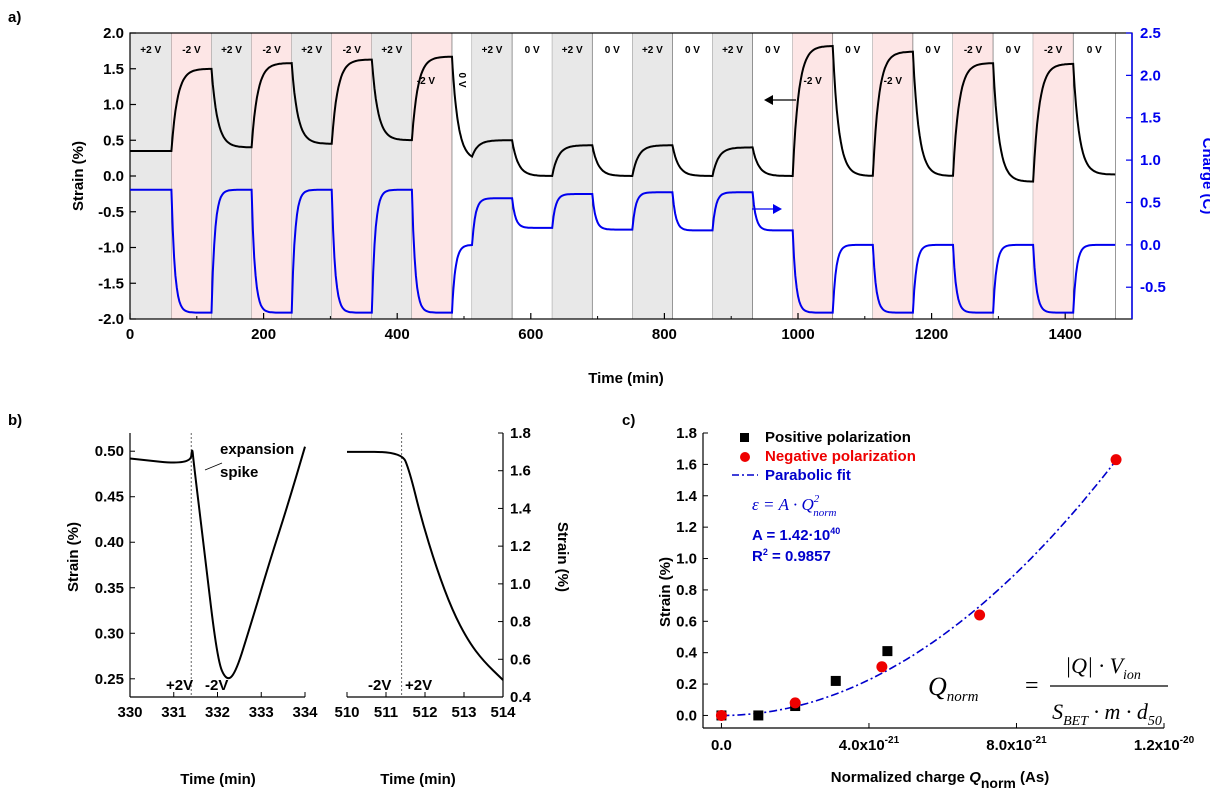 Image resolution: width=1210 pixels, height=792 pixels. What do you see at coordinates (113, 69) in the screenshot?
I see `y-left-tick-label: 1.5` at bounding box center [113, 69].